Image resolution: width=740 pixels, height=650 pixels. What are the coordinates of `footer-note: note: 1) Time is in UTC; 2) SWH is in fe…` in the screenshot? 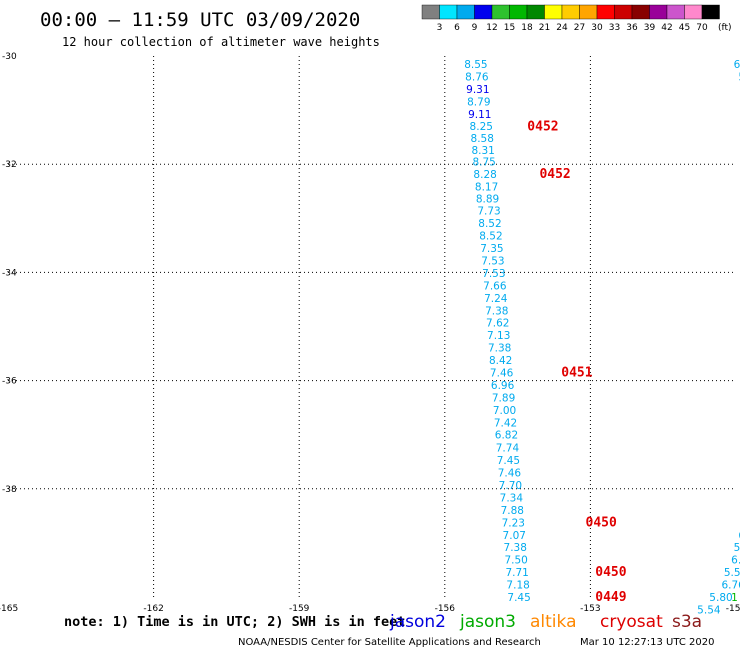 It's located at (234, 622).